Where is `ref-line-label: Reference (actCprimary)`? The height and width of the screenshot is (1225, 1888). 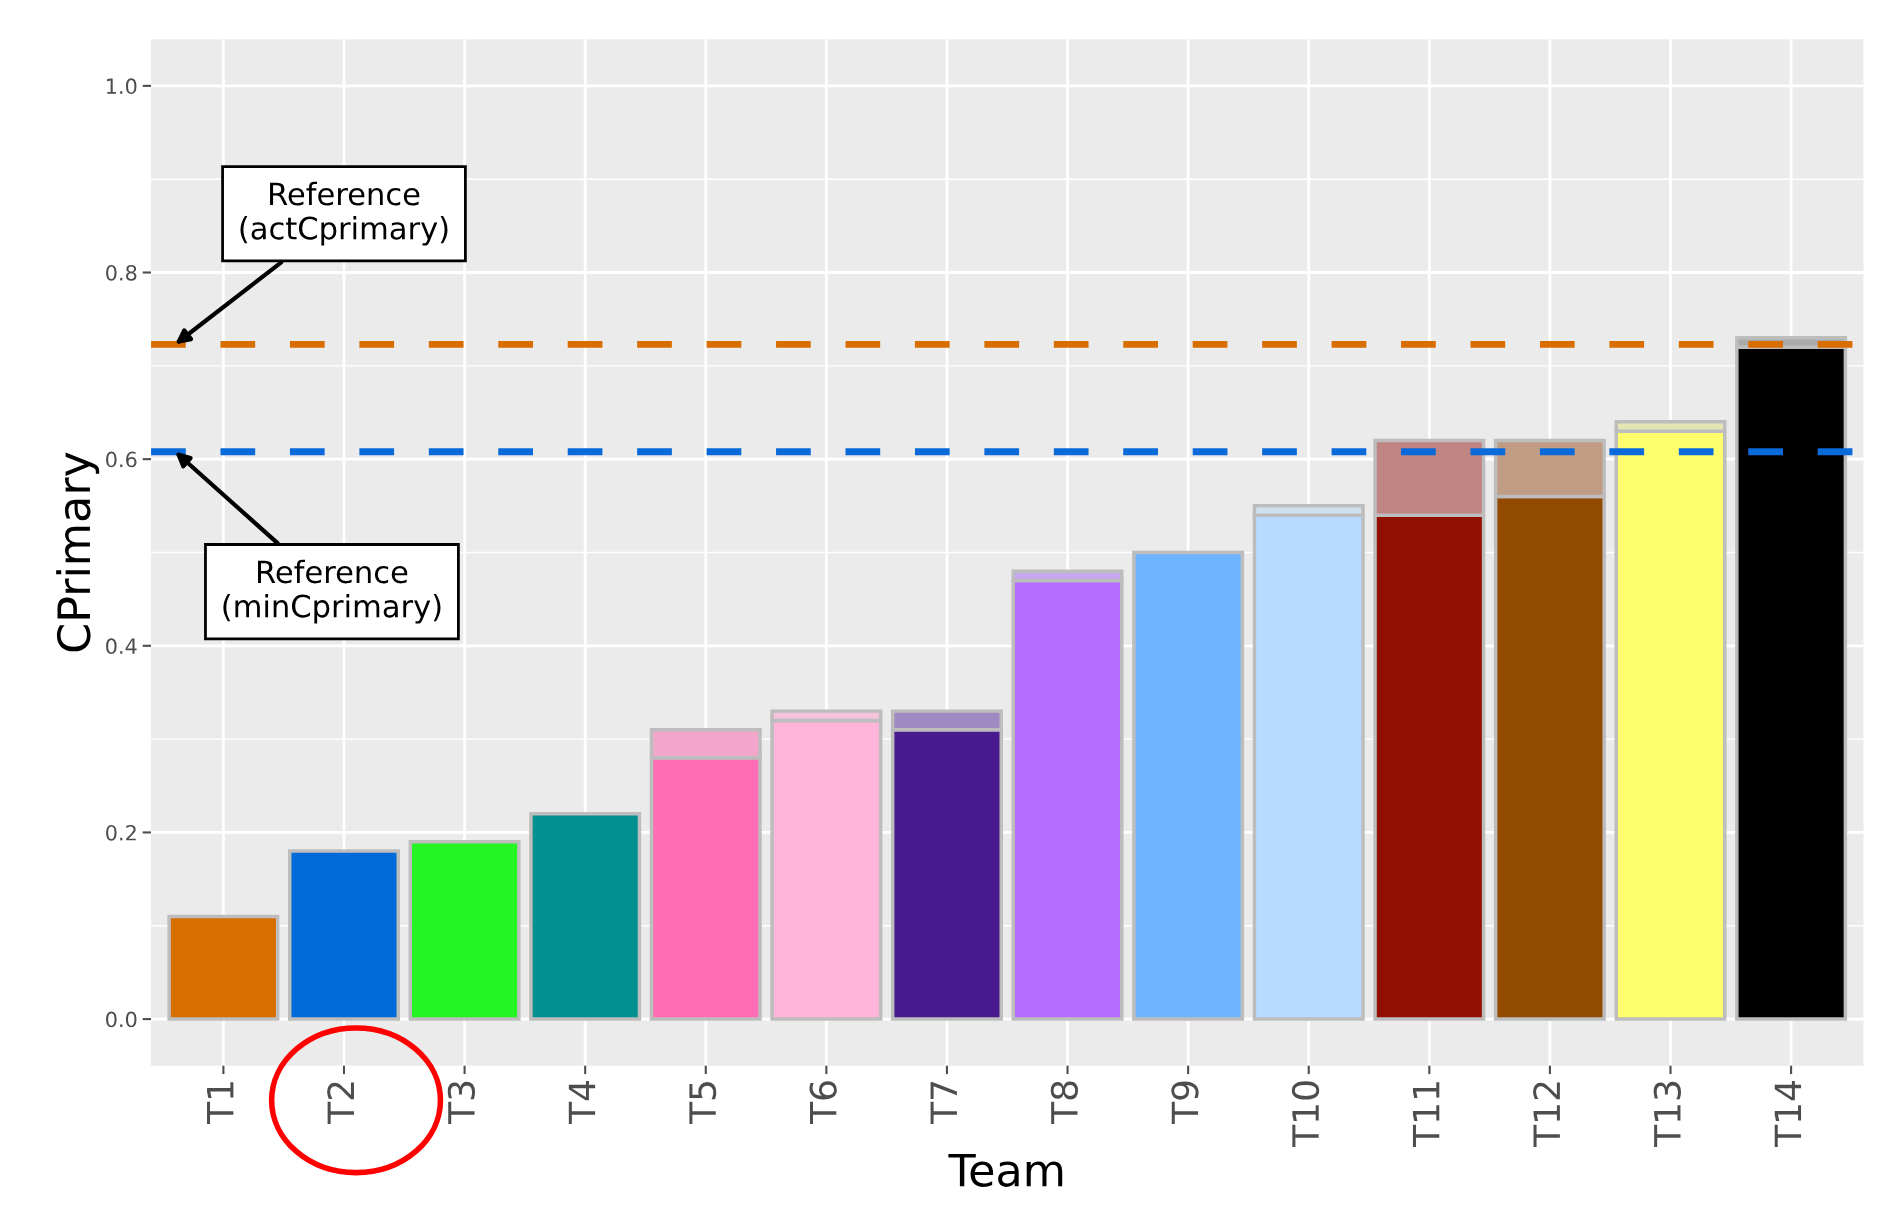 ref-line-label: Reference (actCprimary) is located at coordinates (344, 213).